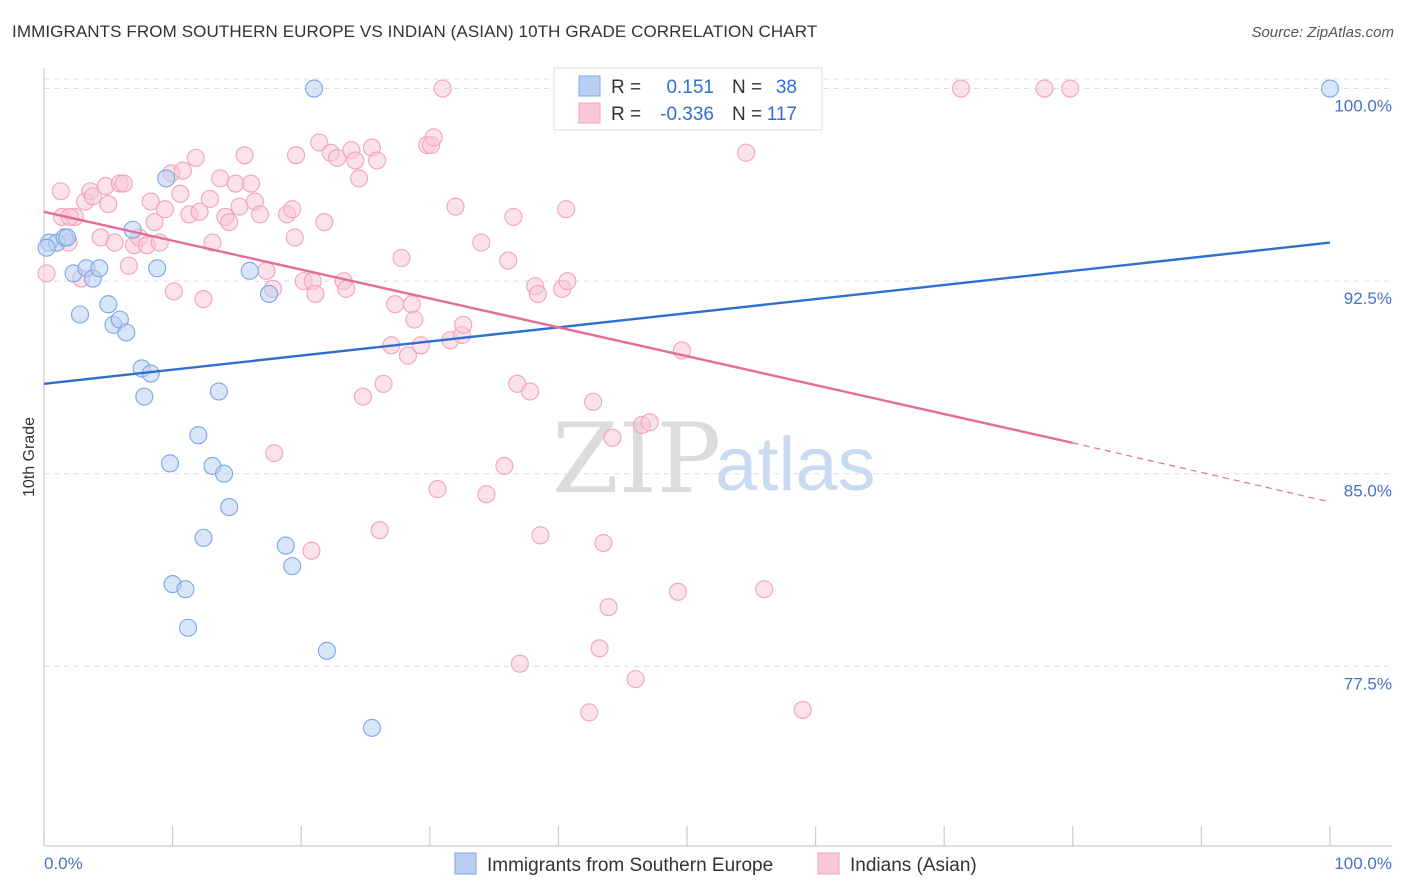 The image size is (1406, 892). Describe the element at coordinates (1363, 395) in the screenshot. I see `y-tick-labels: 77.5% 85.0% 92.5% 100.0%` at that location.